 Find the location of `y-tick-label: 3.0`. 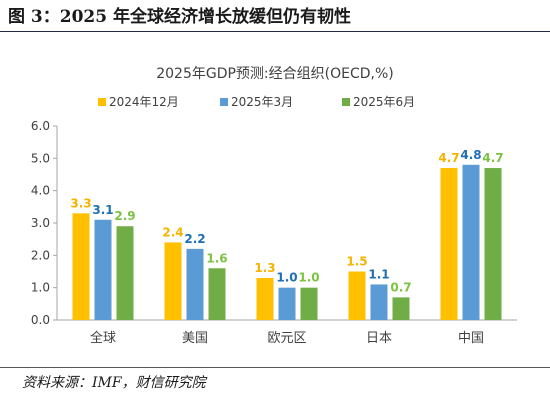

y-tick-label: 3.0 is located at coordinates (40, 223).